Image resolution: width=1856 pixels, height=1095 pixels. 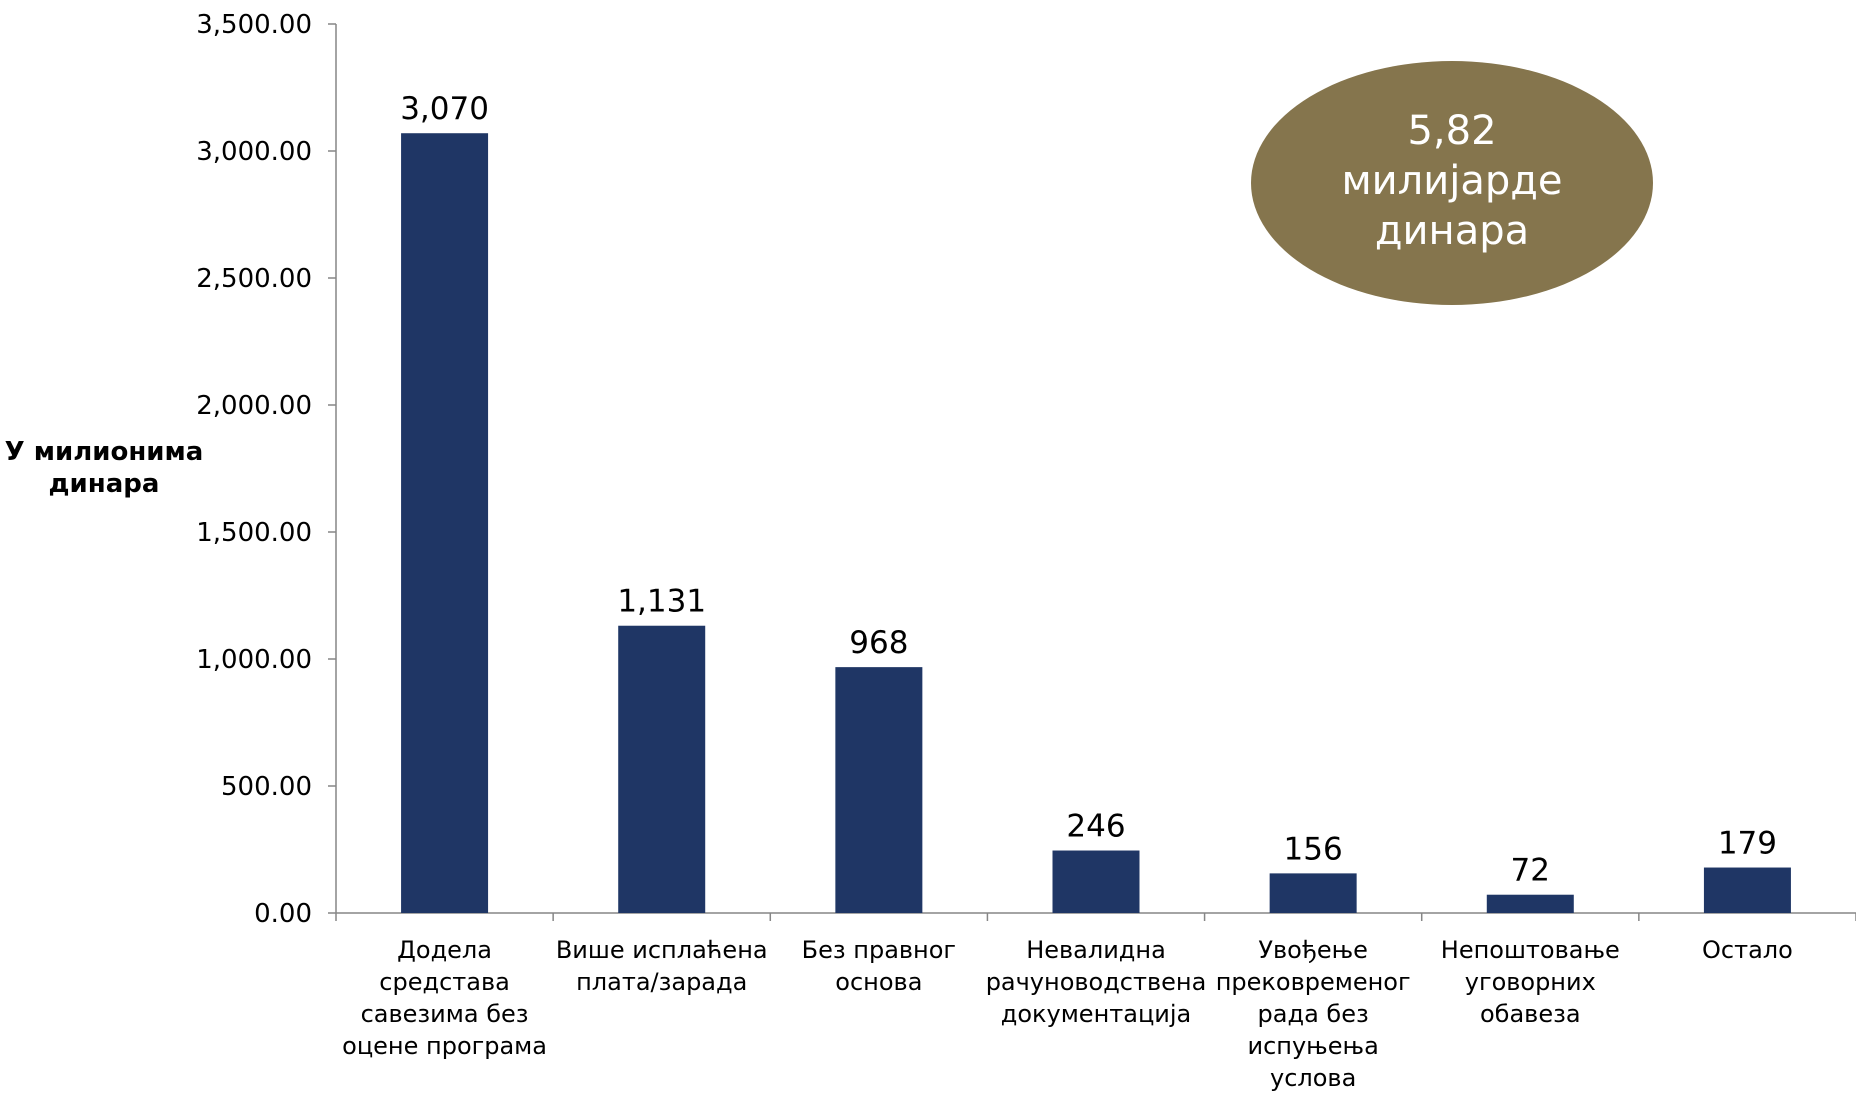 What do you see at coordinates (1451, 131) in the screenshot?
I see `total-annotation-text: 5,82` at bounding box center [1451, 131].